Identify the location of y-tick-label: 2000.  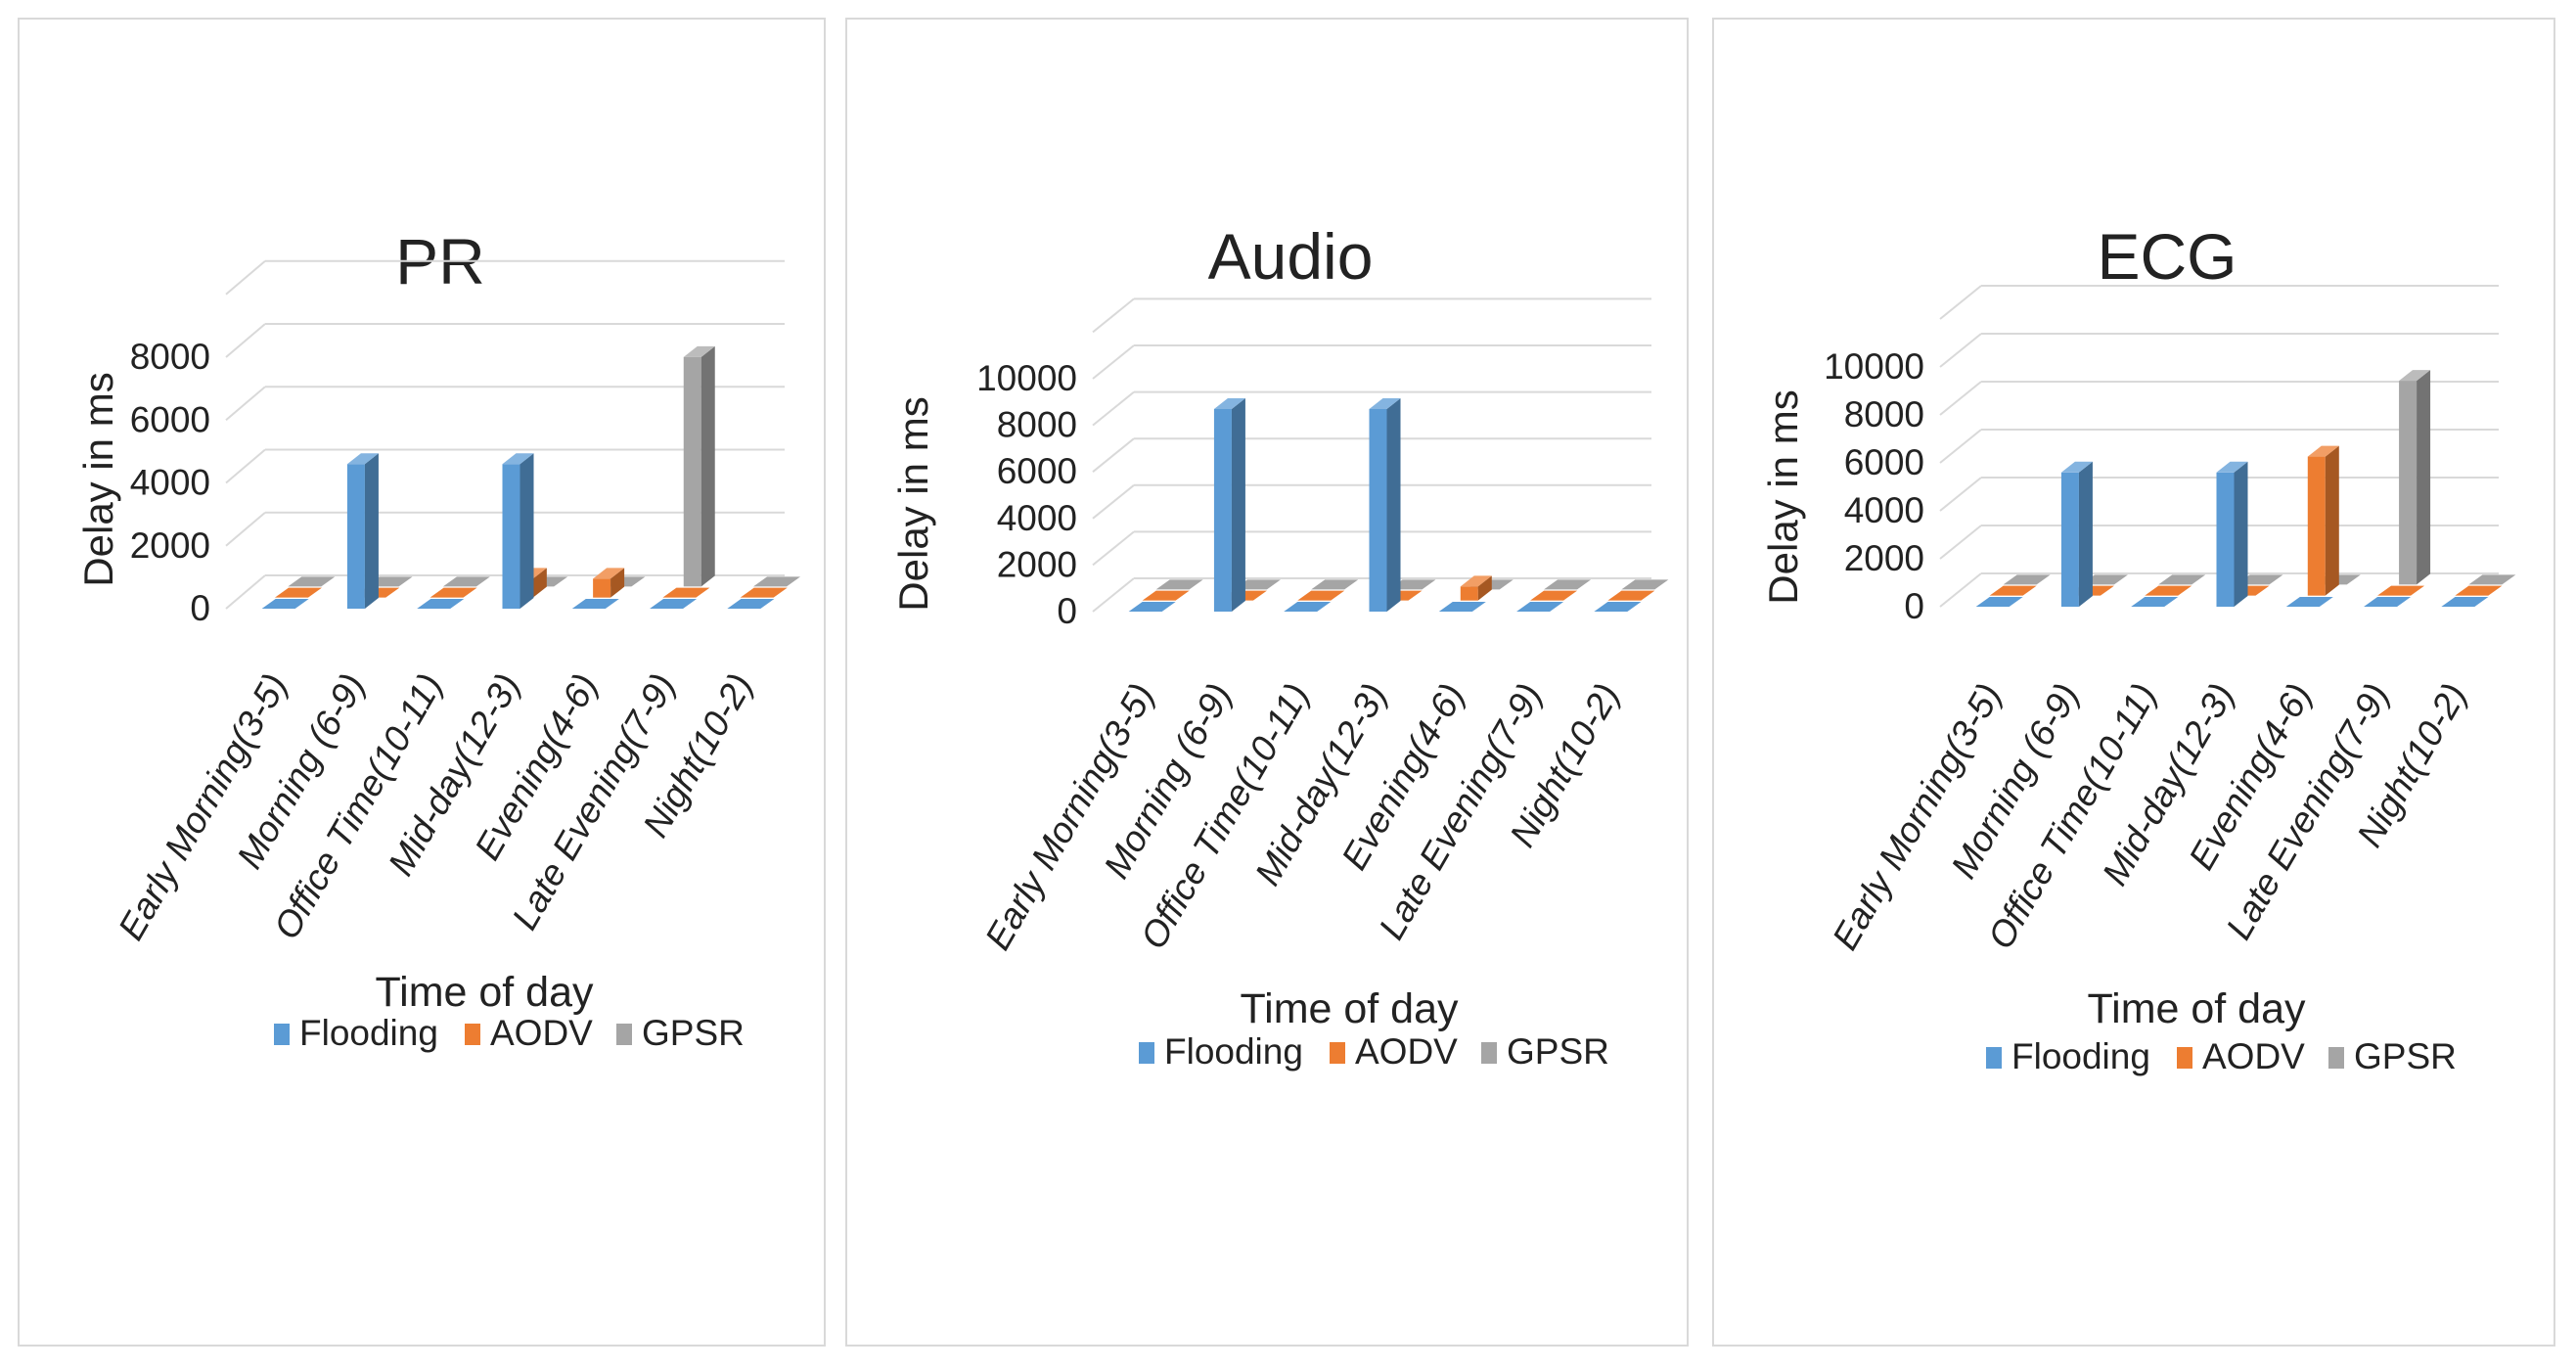
(170, 545).